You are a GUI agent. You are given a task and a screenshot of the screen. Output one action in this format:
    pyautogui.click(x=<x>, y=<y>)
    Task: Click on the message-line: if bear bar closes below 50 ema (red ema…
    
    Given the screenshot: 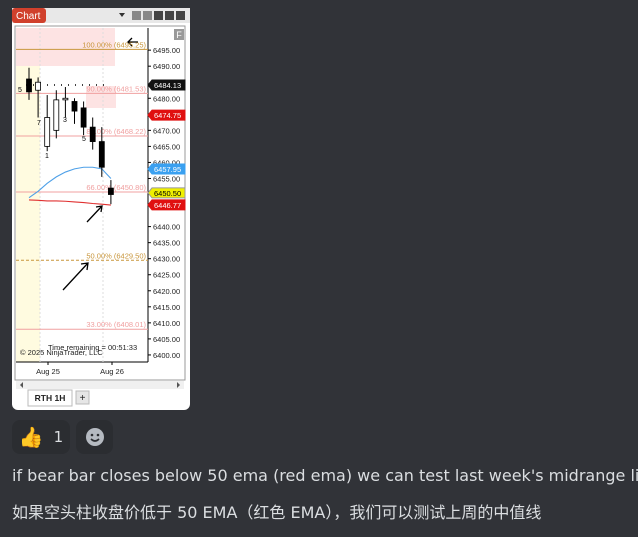 What is the action you would take?
    pyautogui.click(x=325, y=475)
    